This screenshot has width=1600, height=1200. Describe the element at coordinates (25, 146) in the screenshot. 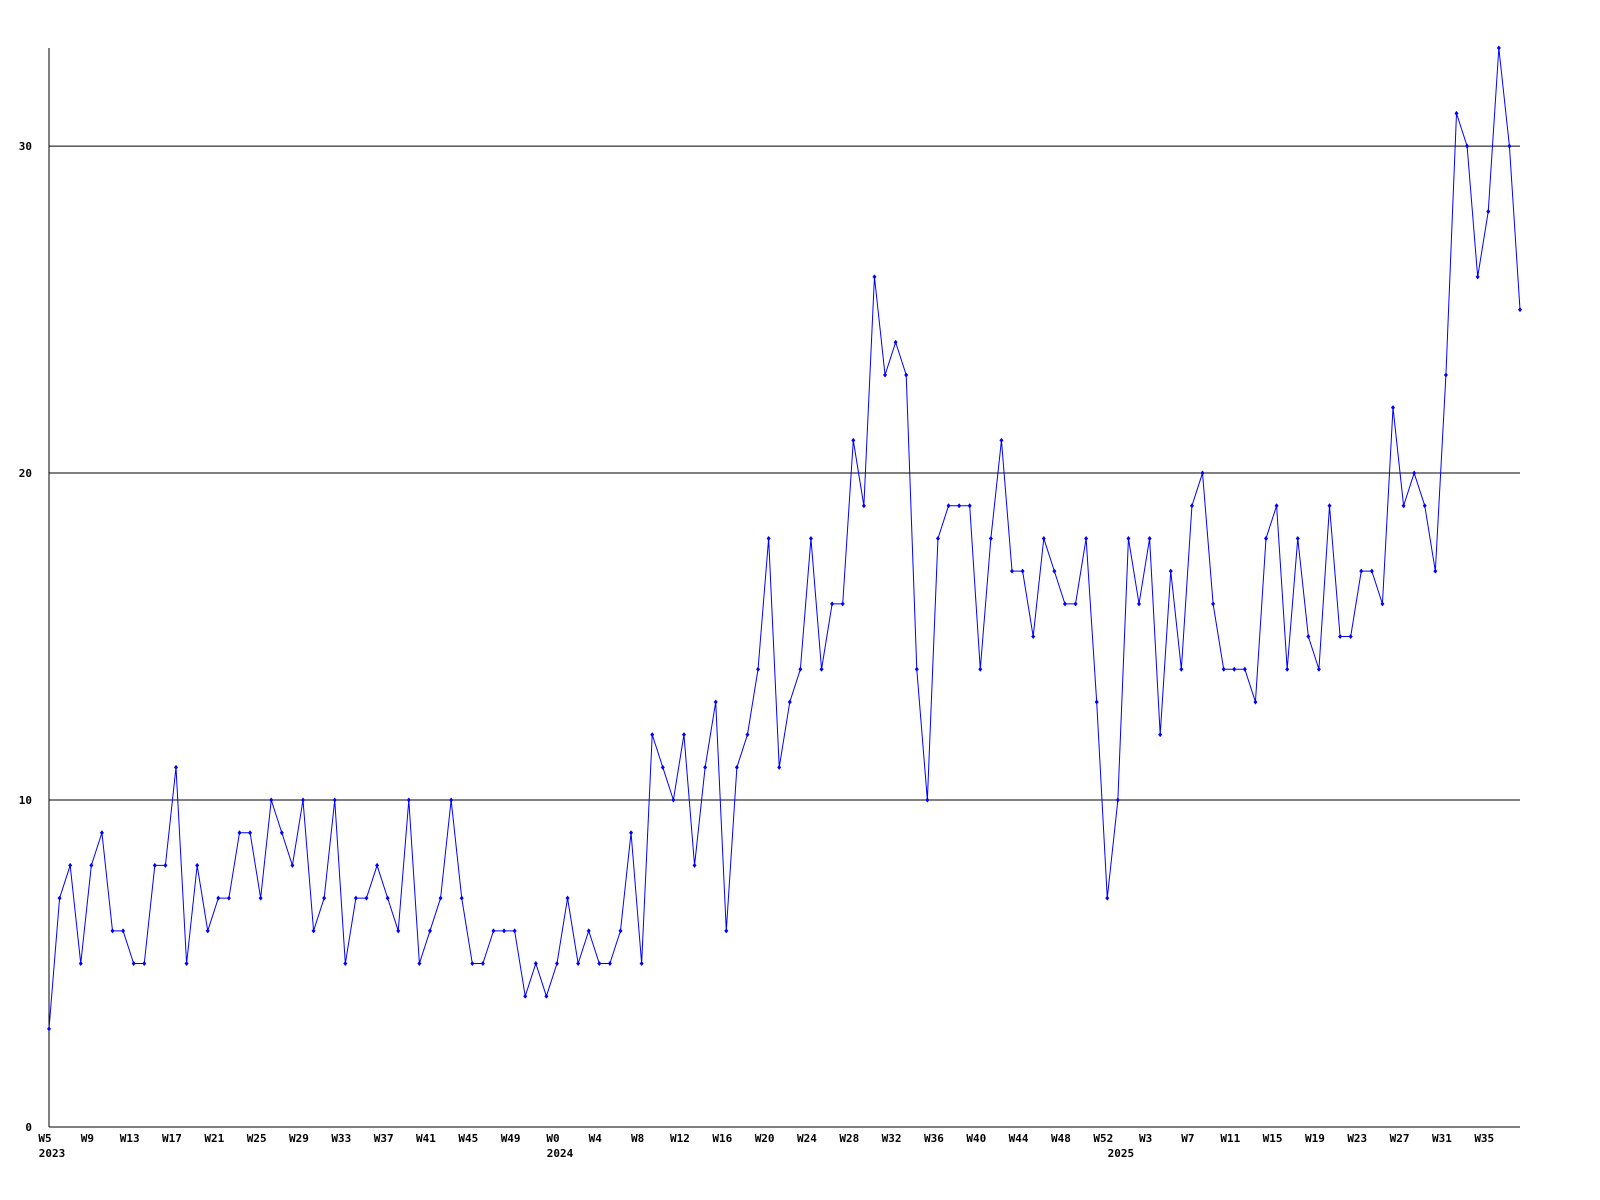

I see `y-tick-label: 30` at that location.